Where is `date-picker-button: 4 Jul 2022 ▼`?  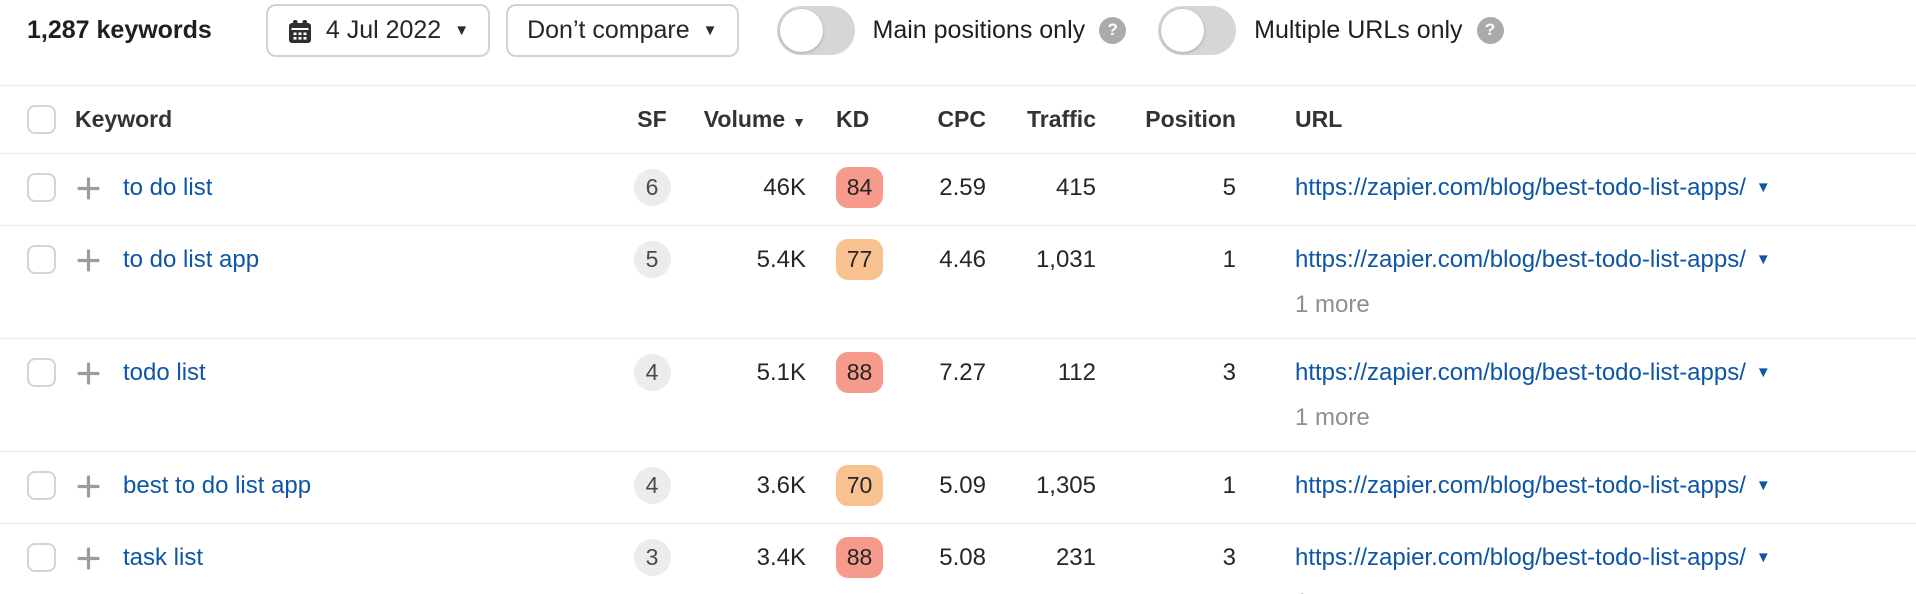 date-picker-button: 4 Jul 2022 ▼ is located at coordinates (378, 30).